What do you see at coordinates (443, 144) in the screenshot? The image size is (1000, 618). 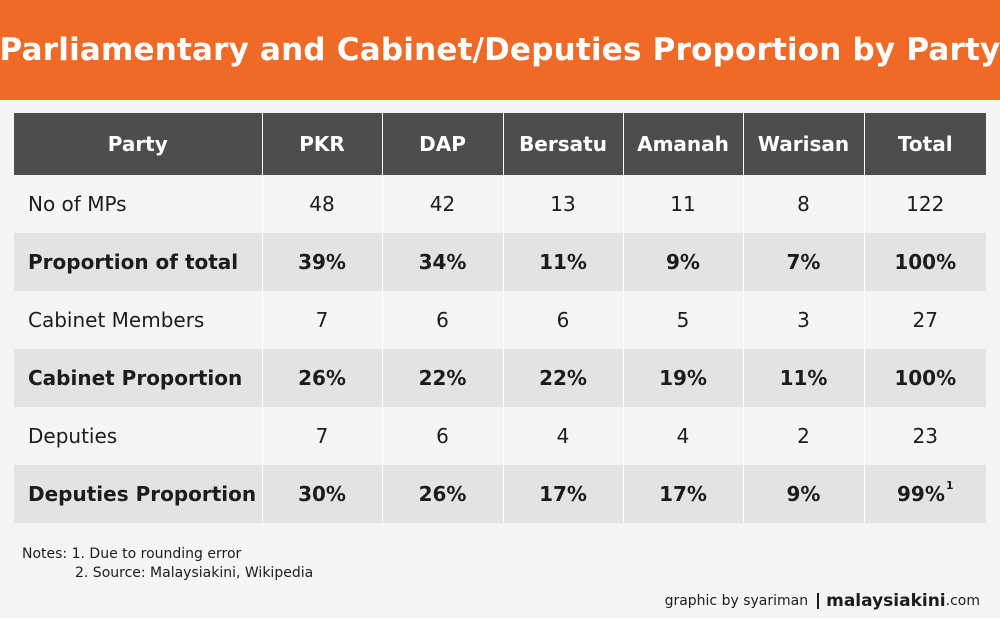 I see `column-header-dap: DAP` at bounding box center [443, 144].